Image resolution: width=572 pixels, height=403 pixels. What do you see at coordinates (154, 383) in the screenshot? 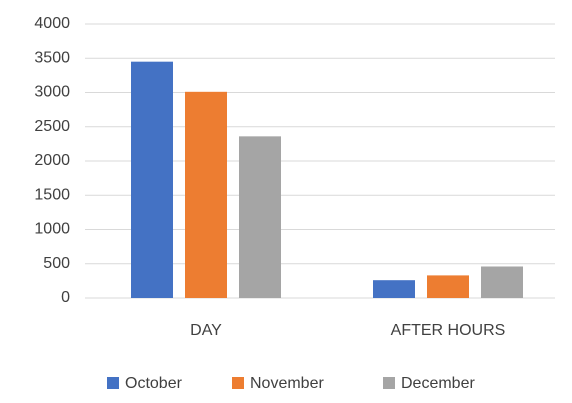
I see `legend-label: October` at bounding box center [154, 383].